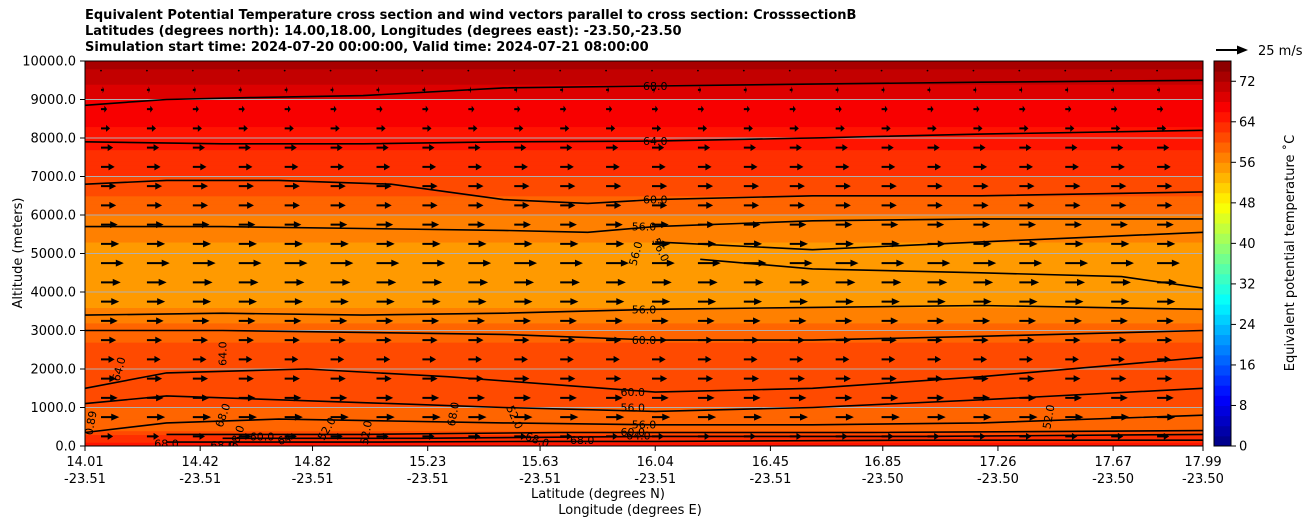  I want to click on colorbar-tick-label: 48, so click(1247, 203).